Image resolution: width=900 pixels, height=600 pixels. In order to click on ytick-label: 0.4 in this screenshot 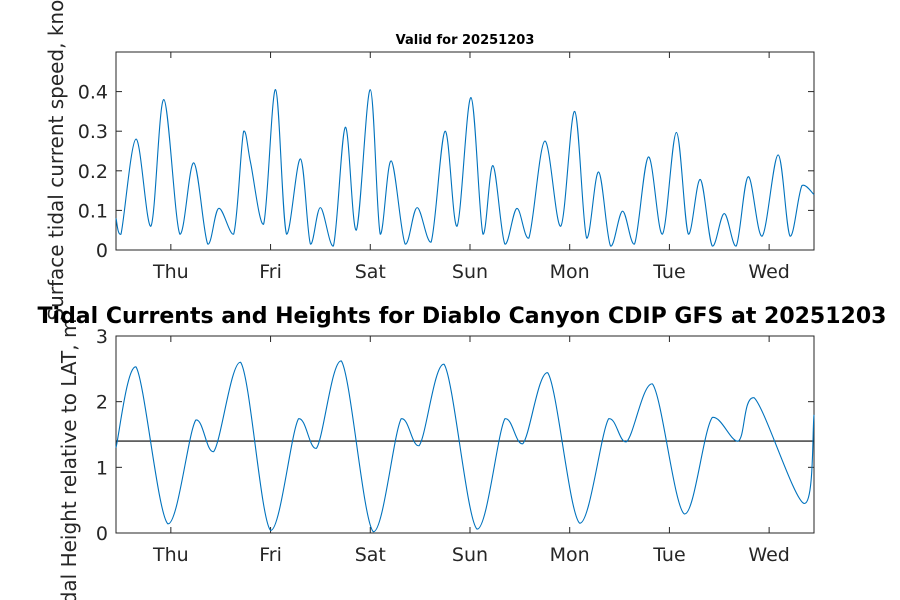, I will do `click(93, 93)`.